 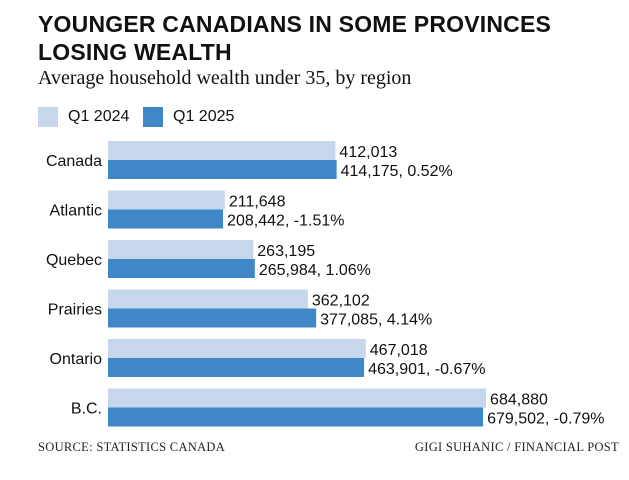 What do you see at coordinates (212, 318) in the screenshot?
I see `bar-prairies-q1-2025` at bounding box center [212, 318].